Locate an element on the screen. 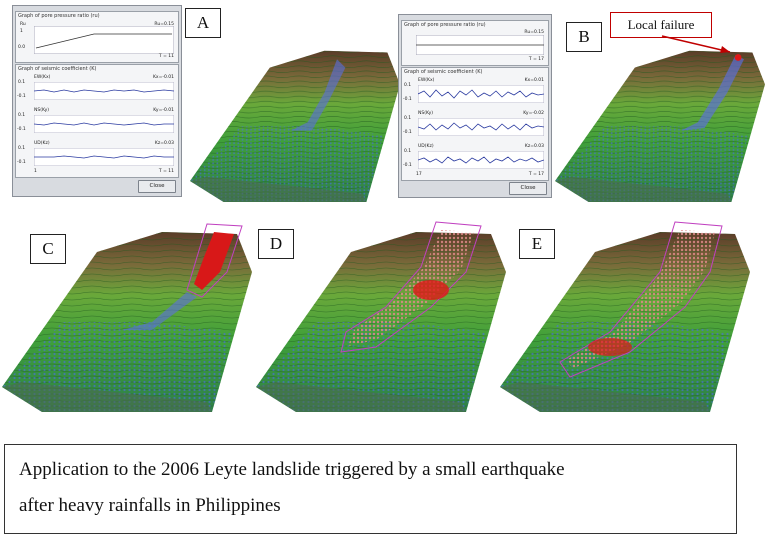  terrain-e-figure is located at coordinates (625, 316).